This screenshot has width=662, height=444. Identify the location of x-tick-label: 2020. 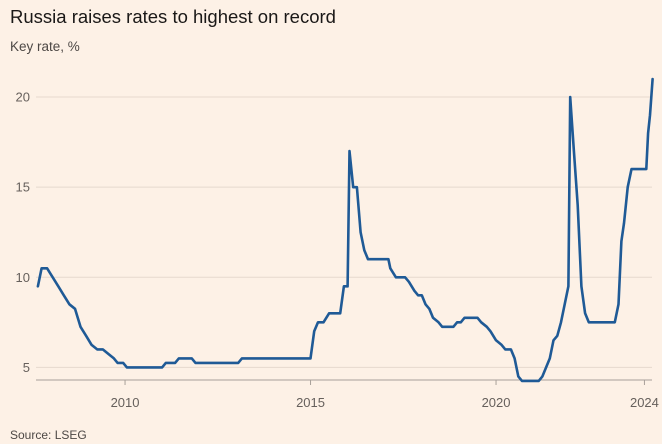
(496, 402).